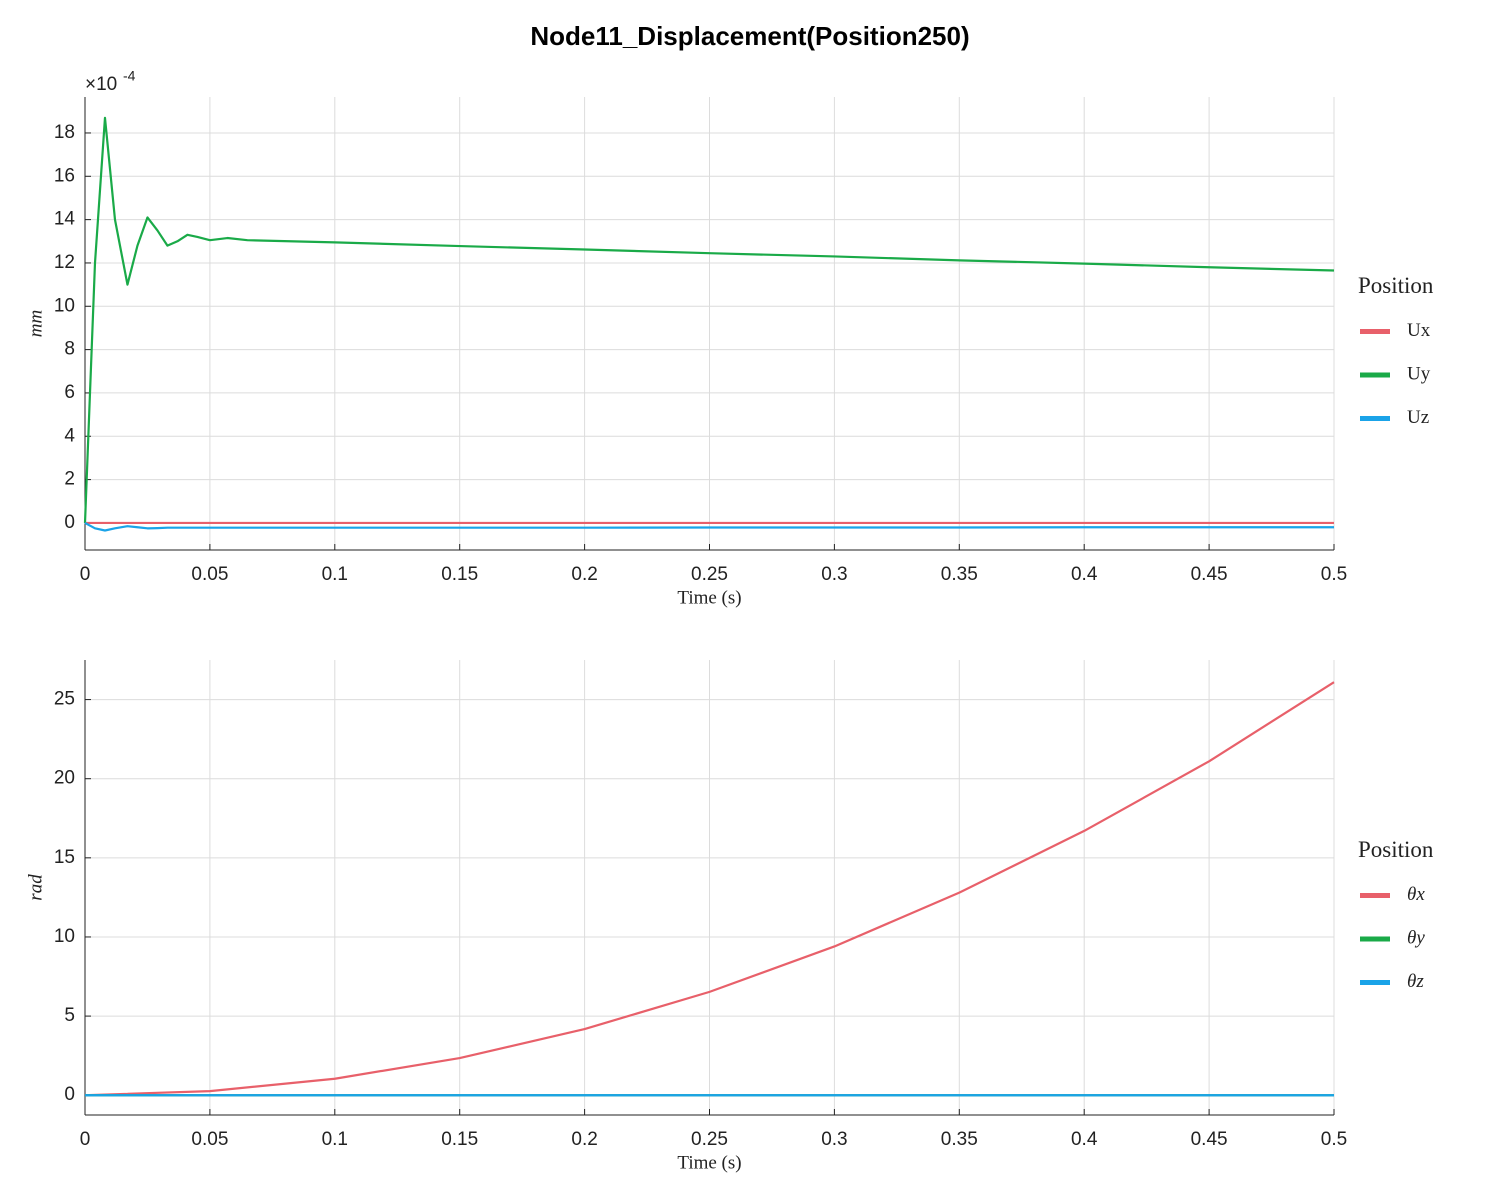 The image size is (1500, 1200). I want to click on y-multiplier-exponent: -4, so click(129, 76).